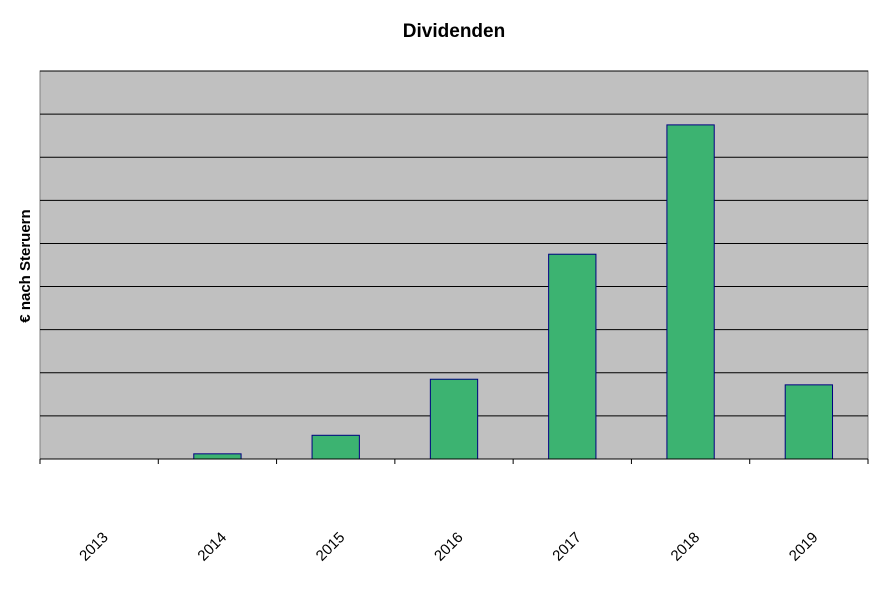  What do you see at coordinates (454, 31) in the screenshot?
I see `chart-title: Dividenden` at bounding box center [454, 31].